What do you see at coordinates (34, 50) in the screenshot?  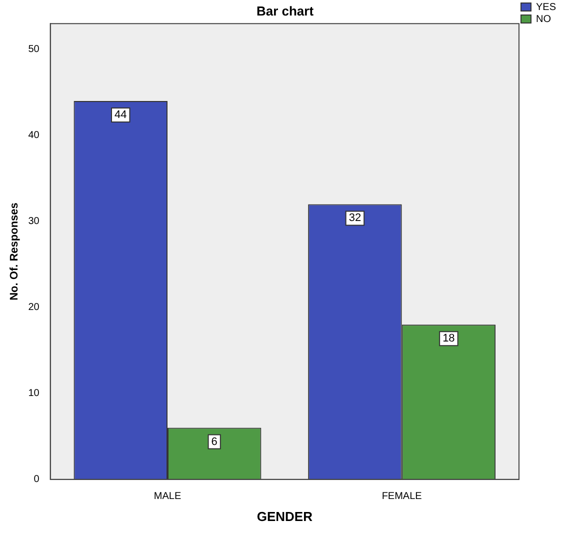 I see `y-tick-label: 50` at bounding box center [34, 50].